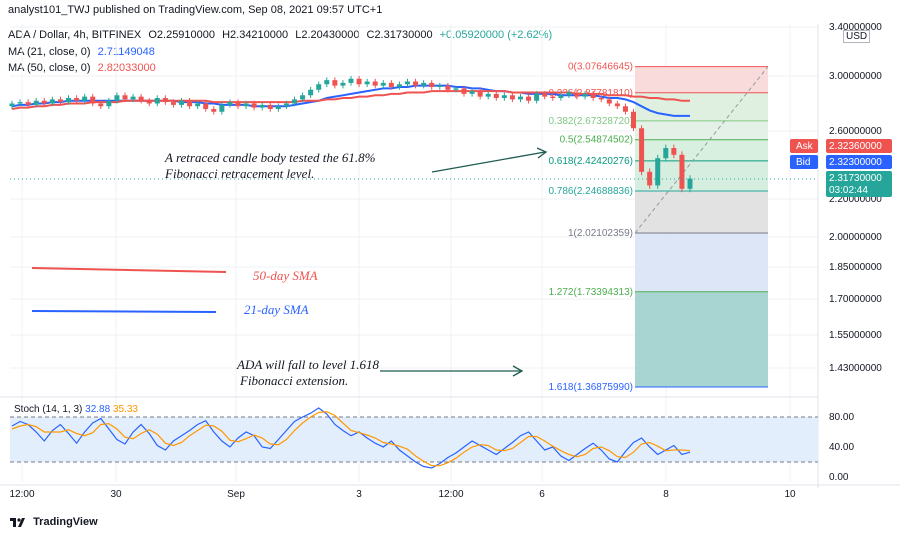  What do you see at coordinates (308, 364) in the screenshot?
I see `fall-annotation-line1: ADA will fall to level 1.618` at bounding box center [308, 364].